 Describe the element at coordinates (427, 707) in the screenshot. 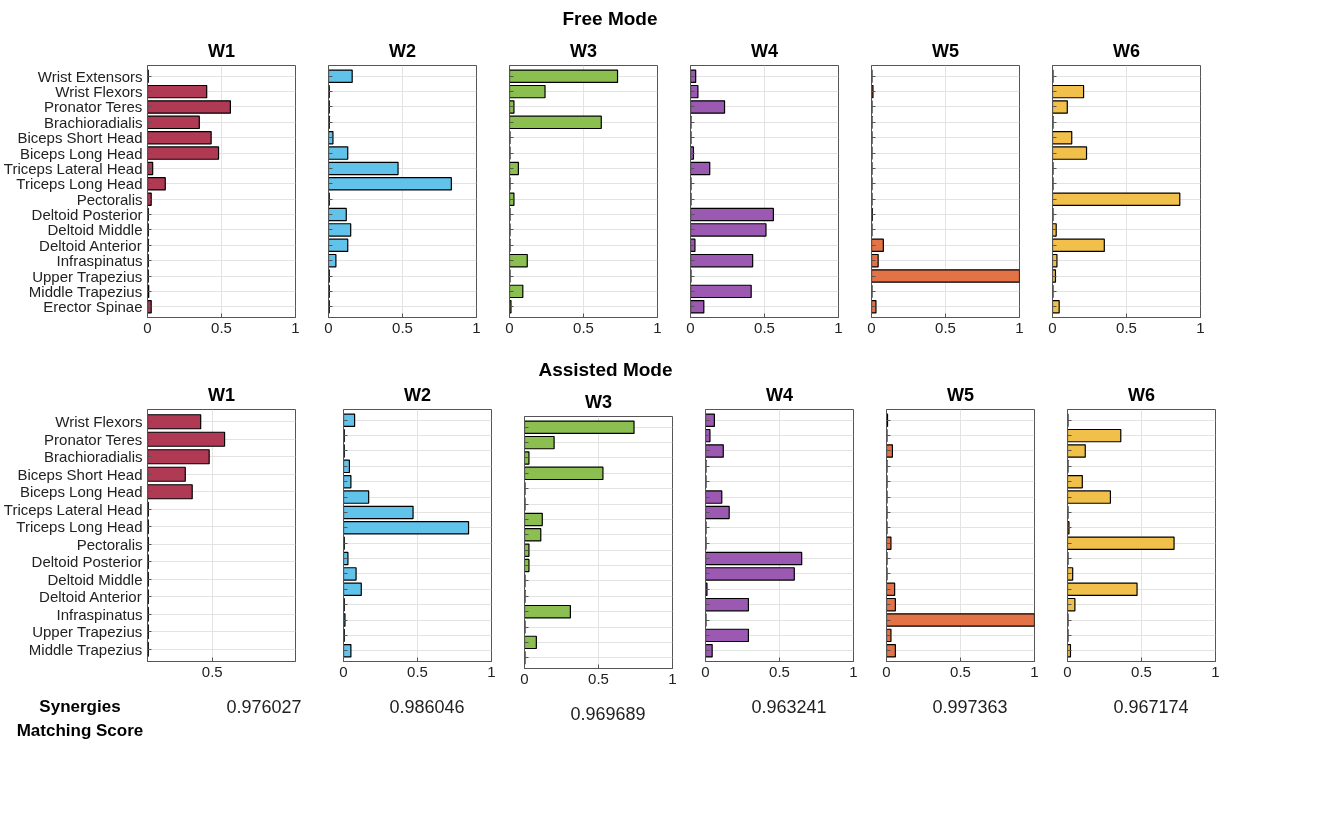

I see `text: 0.986046` at that location.